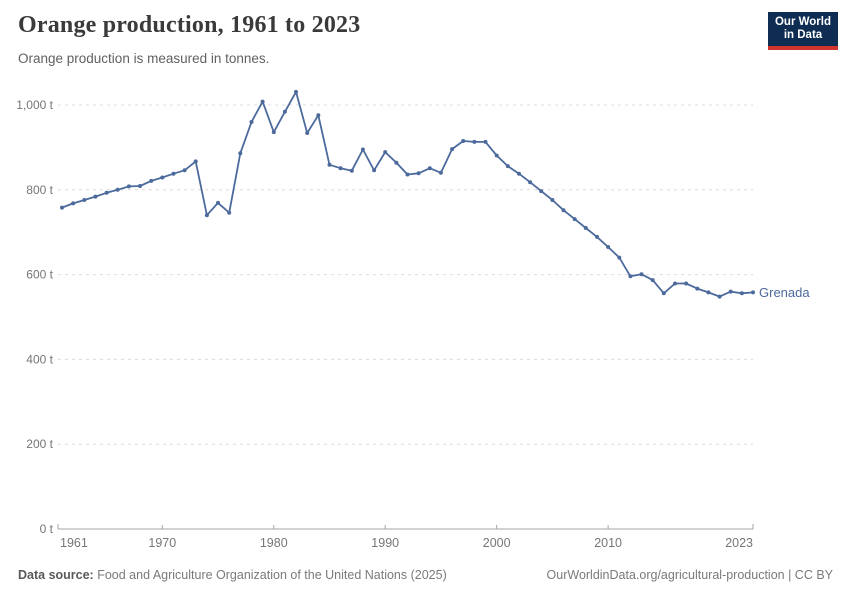 Image resolution: width=850 pixels, height=600 pixels. Describe the element at coordinates (385, 543) in the screenshot. I see `x-tick-label: 1990` at that location.